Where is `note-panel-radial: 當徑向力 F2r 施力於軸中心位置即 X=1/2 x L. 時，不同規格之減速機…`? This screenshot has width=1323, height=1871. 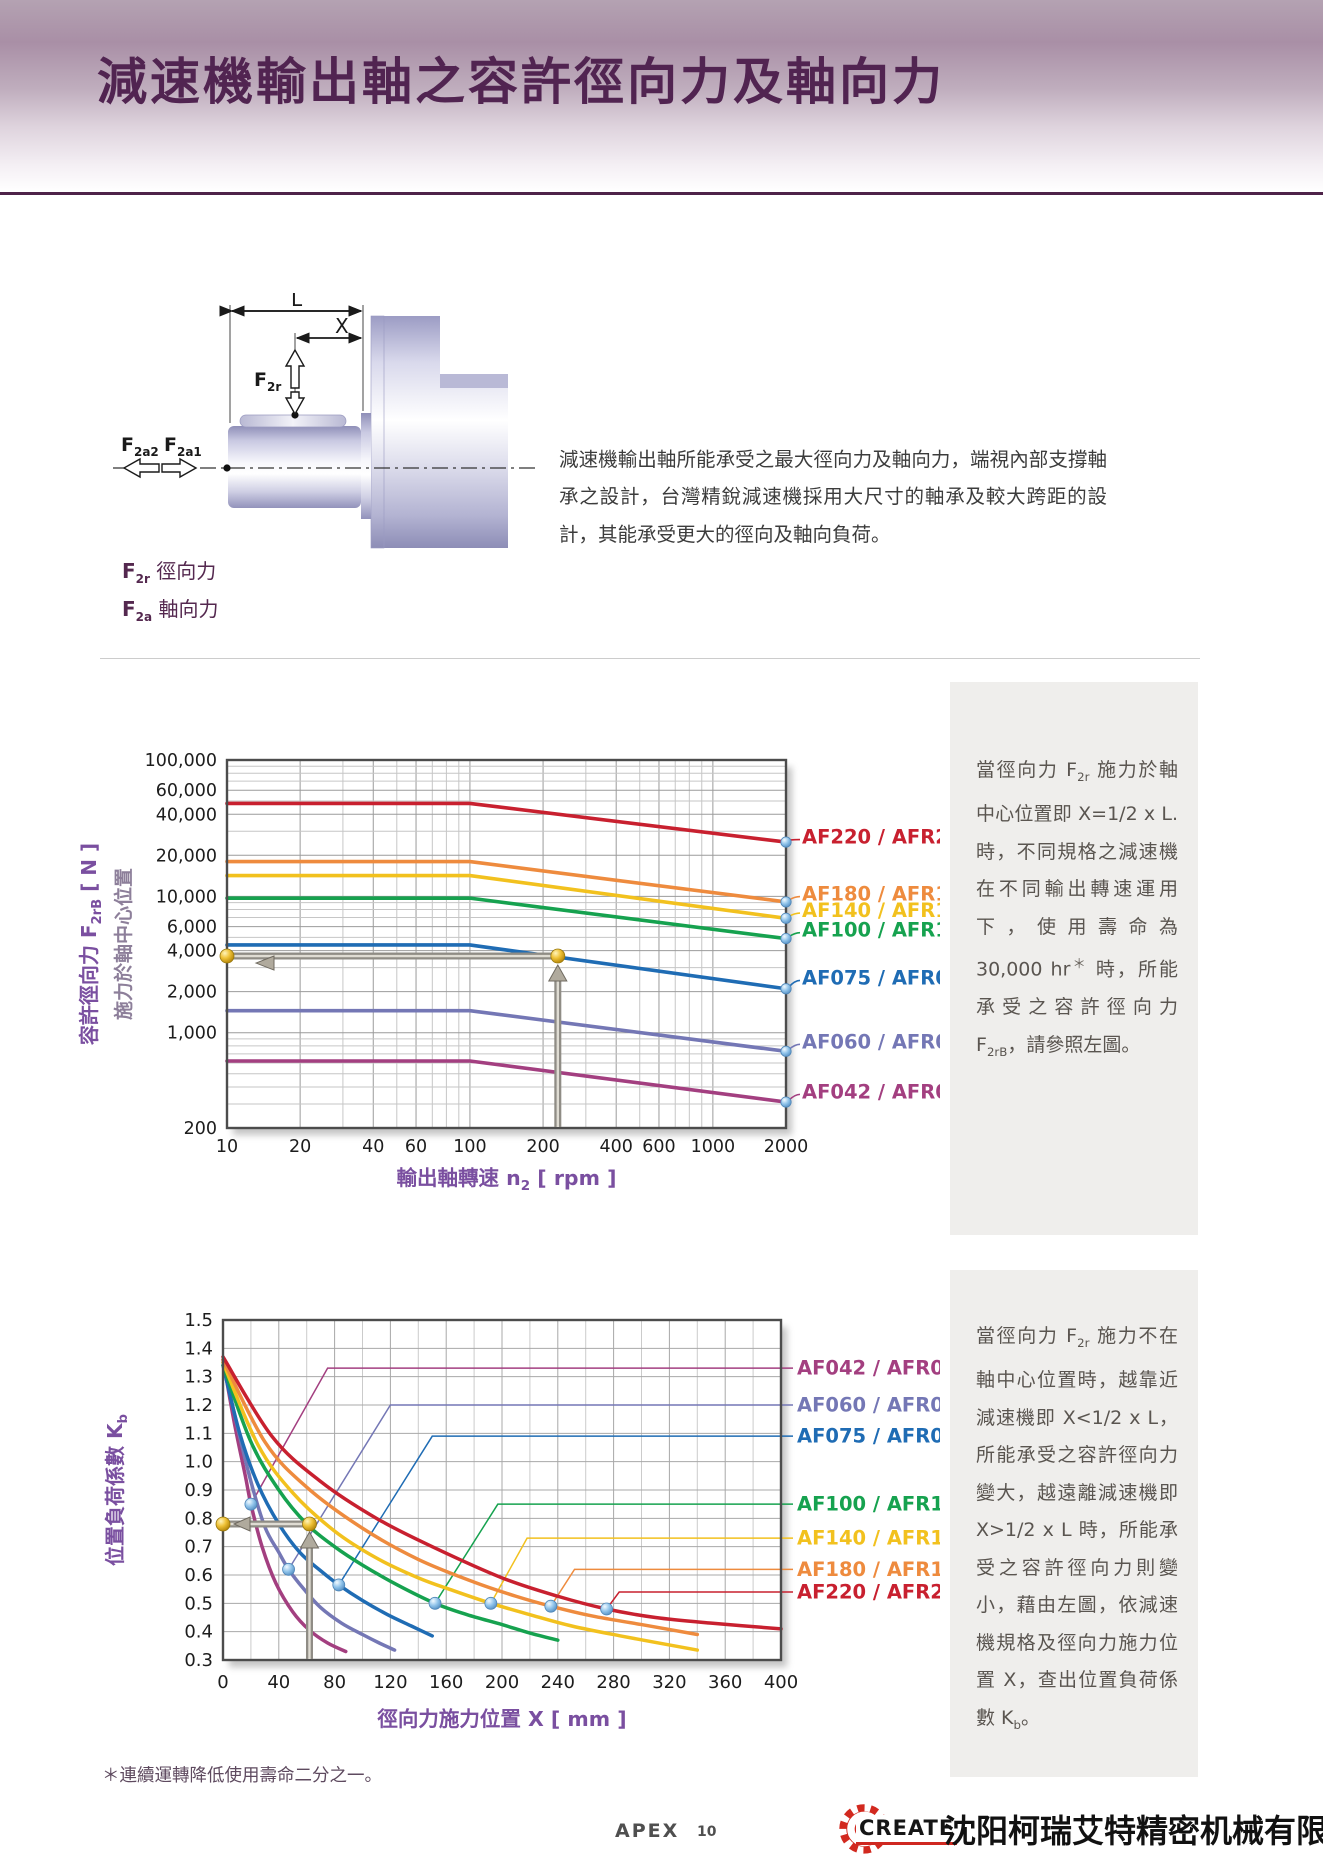
note-panel-radial: 當徑向力 F2r 施力於軸中心位置即 X=1/2 x L. 時，不同規格之減速機… is located at coordinates (1074, 958).